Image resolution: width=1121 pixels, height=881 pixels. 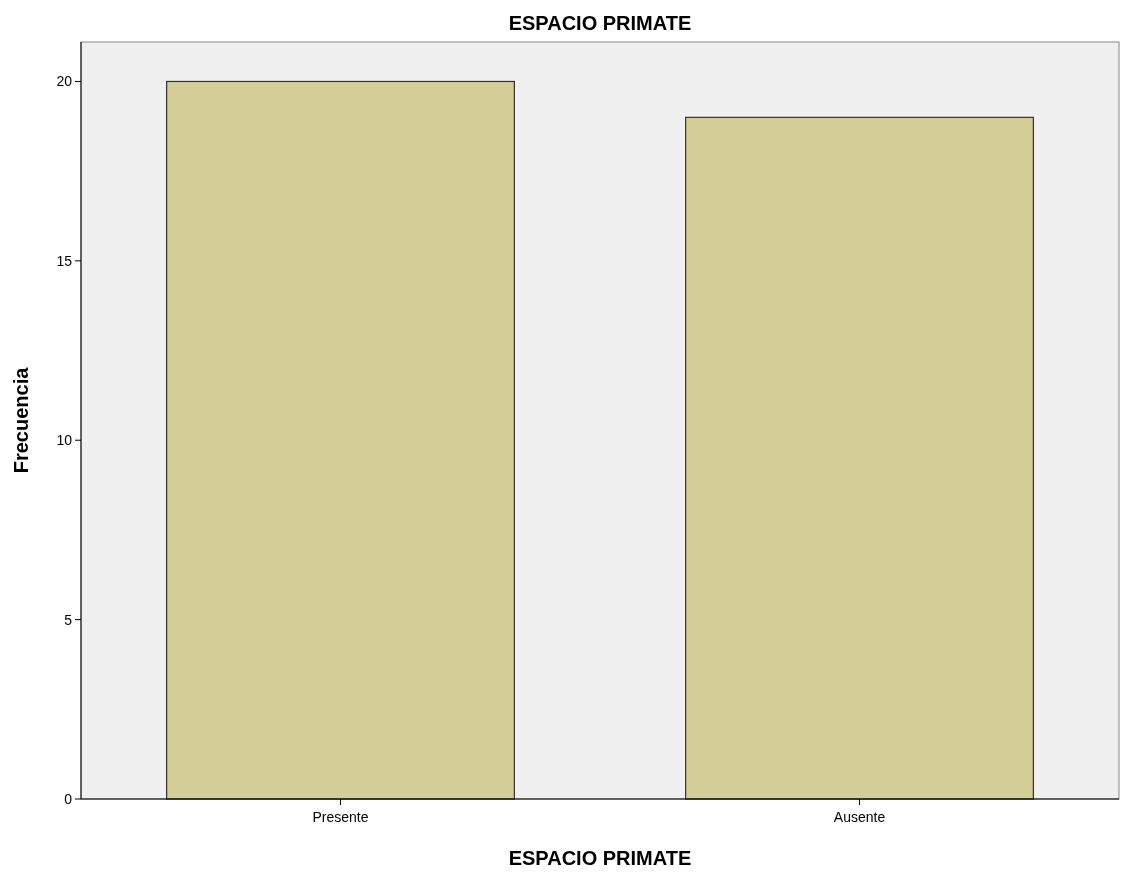 What do you see at coordinates (600, 23) in the screenshot?
I see `chart-title: ESPACIO PRIMATE` at bounding box center [600, 23].